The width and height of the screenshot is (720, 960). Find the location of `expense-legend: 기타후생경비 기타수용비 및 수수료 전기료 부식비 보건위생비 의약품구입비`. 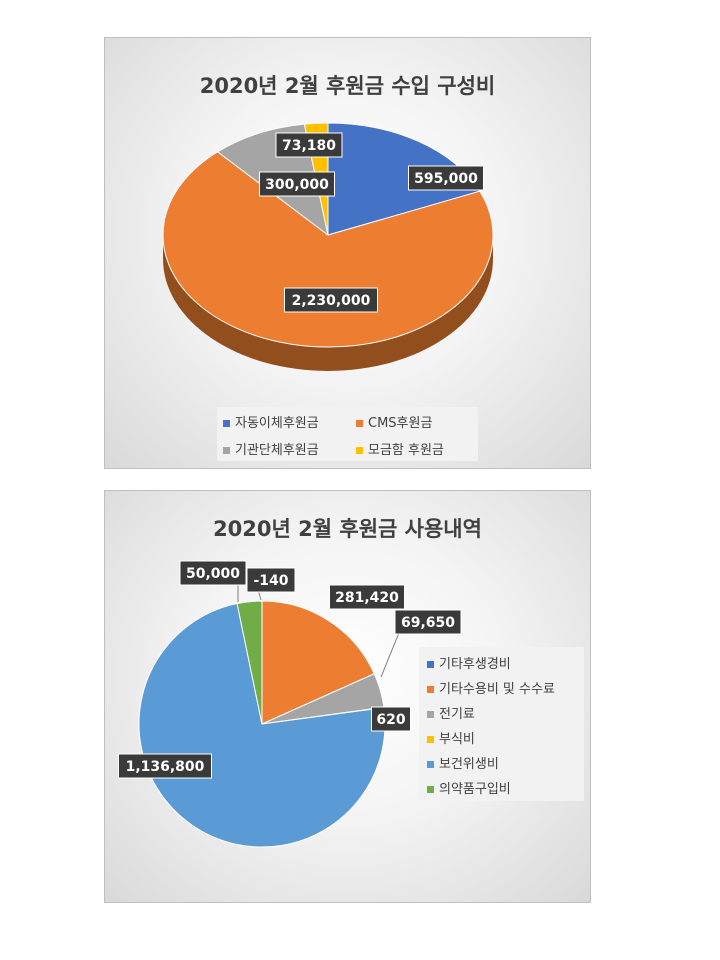

expense-legend: 기타후생경비 기타수용비 및 수수료 전기료 부식비 보건위생비 의약품구입비 is located at coordinates (501, 724).